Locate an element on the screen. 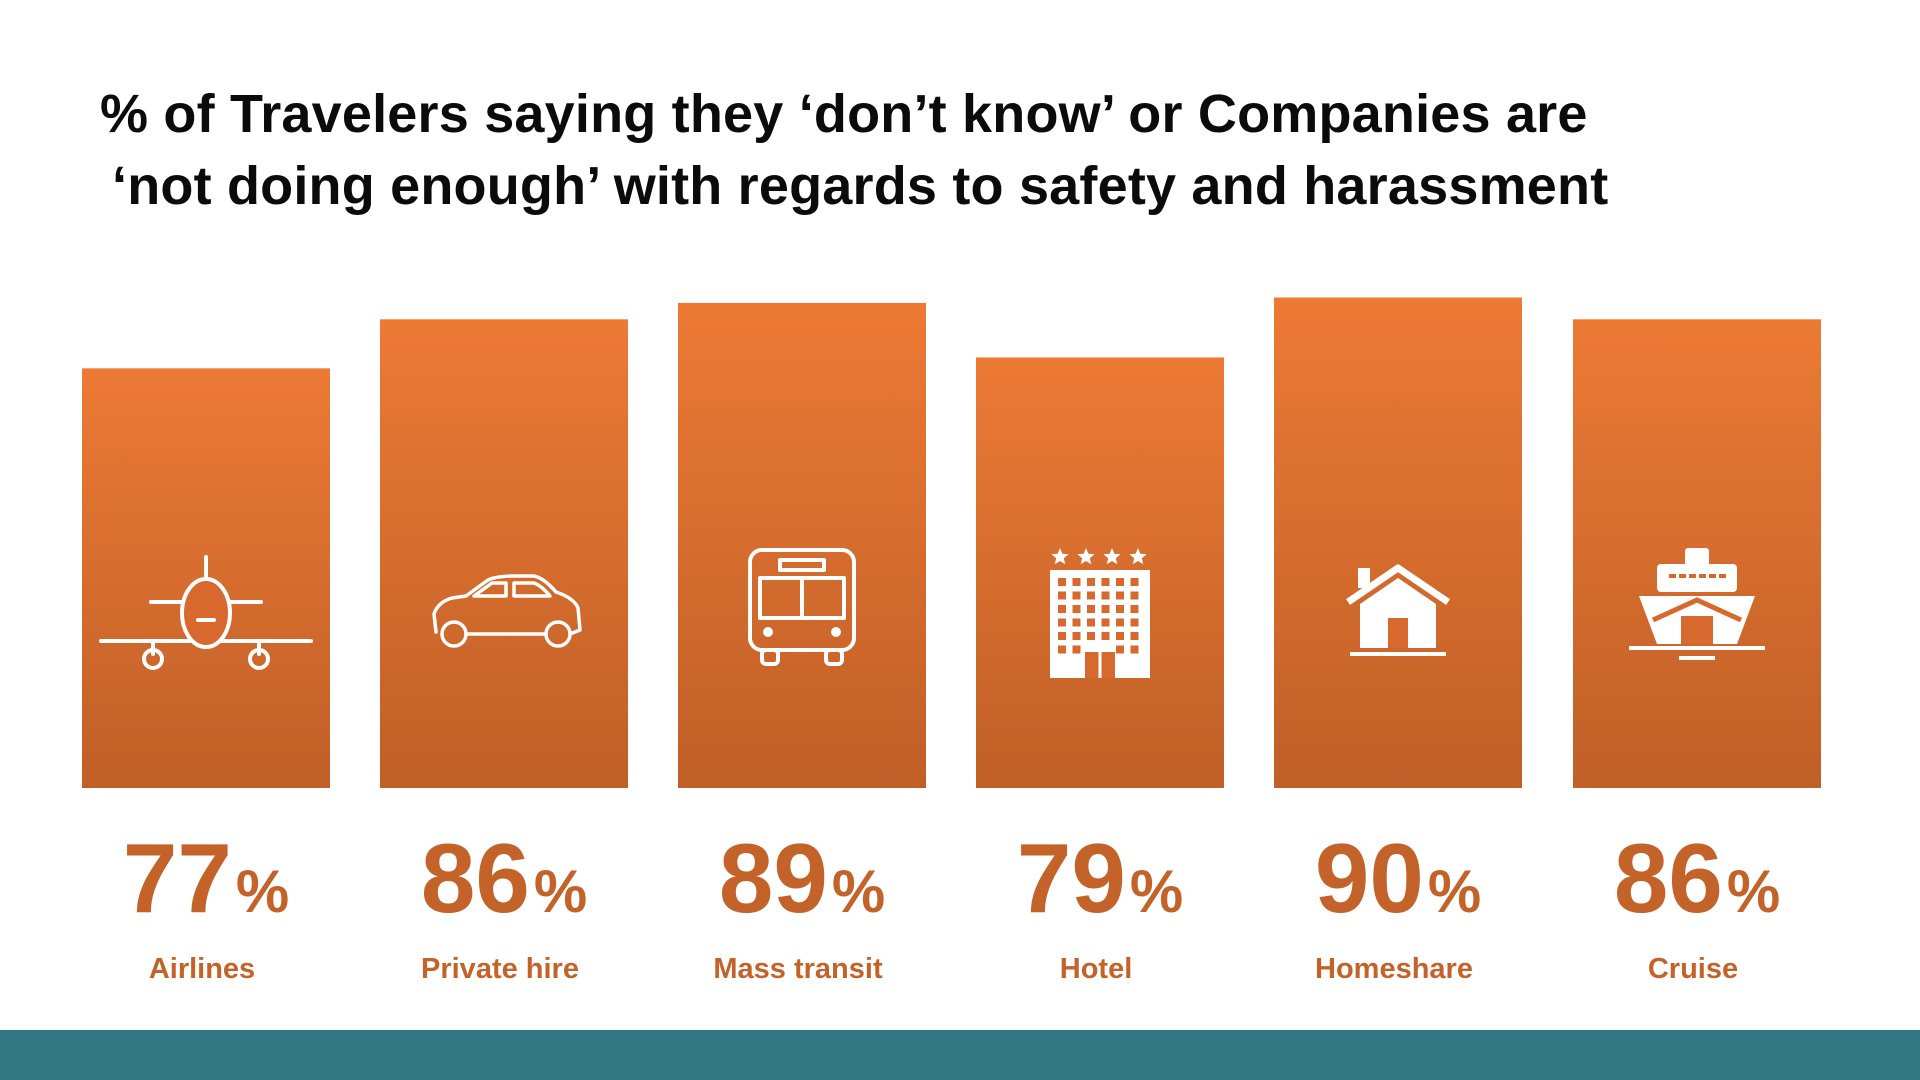 Image resolution: width=1920 pixels, height=1080 pixels. value-label: 89% is located at coordinates (802, 878).